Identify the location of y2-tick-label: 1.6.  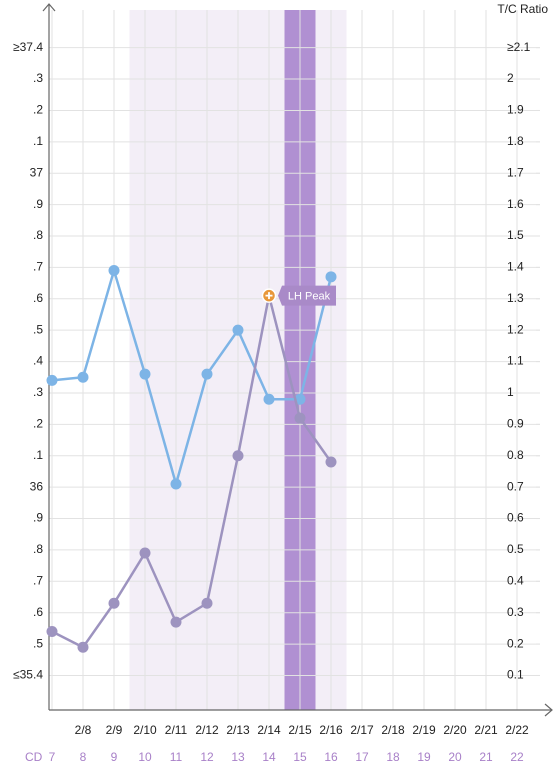
(515, 204).